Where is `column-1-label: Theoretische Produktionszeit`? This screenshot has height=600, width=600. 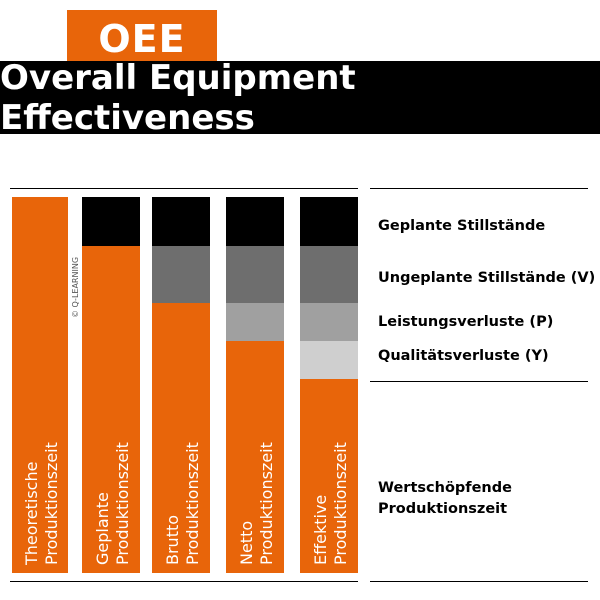
column-1-label: Theoretische Produktionszeit is located at coordinates (41, 503).